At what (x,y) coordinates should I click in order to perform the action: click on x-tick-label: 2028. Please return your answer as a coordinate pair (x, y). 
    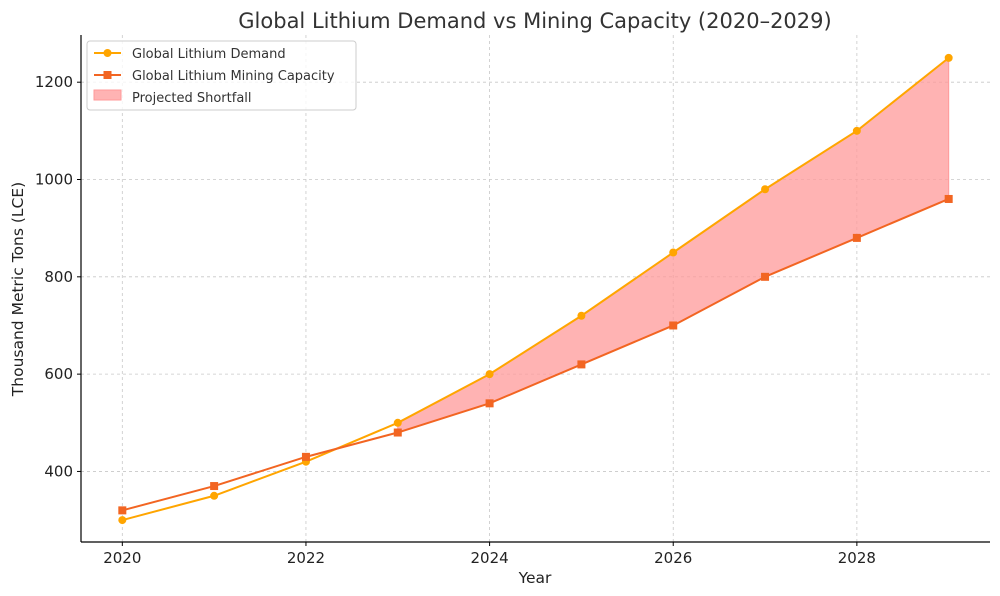
    Looking at the image, I should click on (857, 558).